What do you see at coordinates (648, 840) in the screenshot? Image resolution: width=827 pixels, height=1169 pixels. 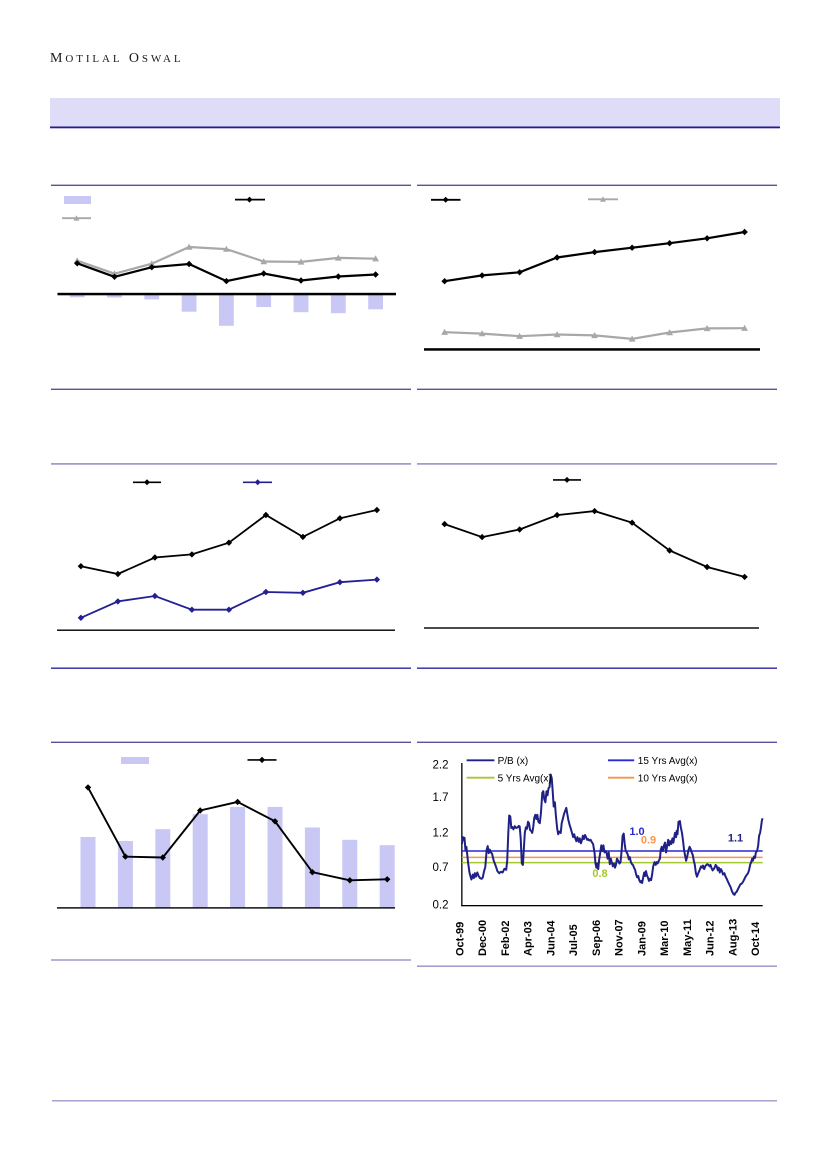 I see `svg-text: 0.9` at bounding box center [648, 840].